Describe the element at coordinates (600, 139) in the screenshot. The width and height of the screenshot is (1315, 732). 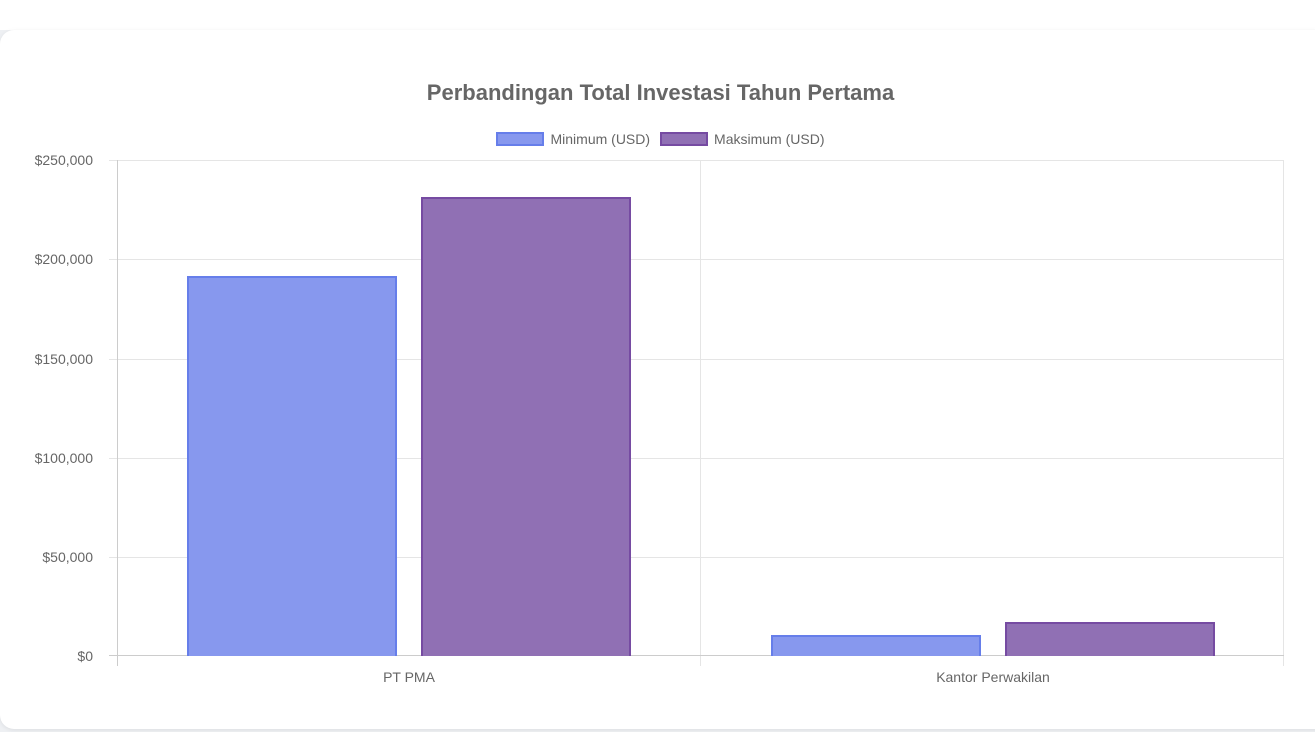
I see `legend-label-minimum: Minimum (USD)` at that location.